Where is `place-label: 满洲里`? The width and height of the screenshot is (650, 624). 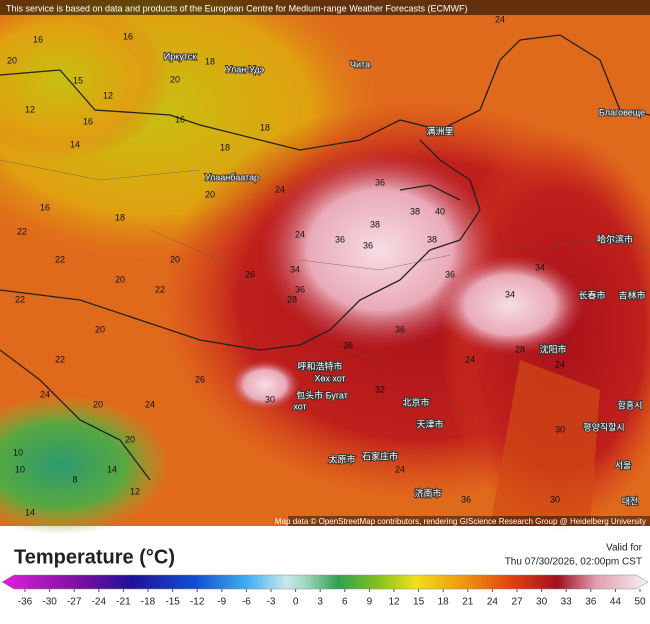
place-label: 满洲里 is located at coordinates (439, 131).